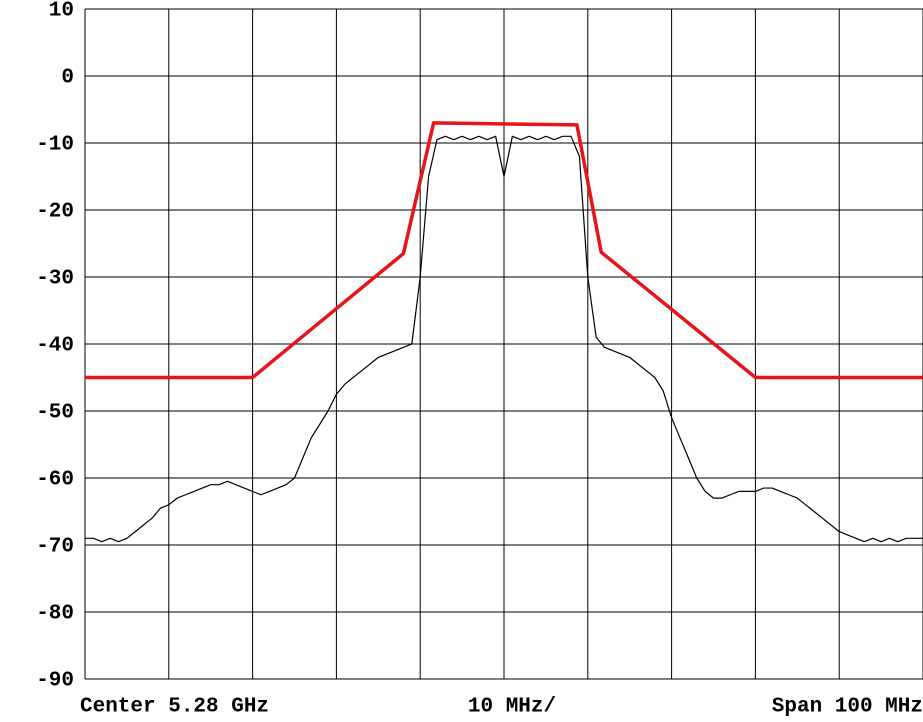 Image resolution: width=923 pixels, height=722 pixels. What do you see at coordinates (61, 11) in the screenshot?
I see `y-tick-label: 10` at bounding box center [61, 11].